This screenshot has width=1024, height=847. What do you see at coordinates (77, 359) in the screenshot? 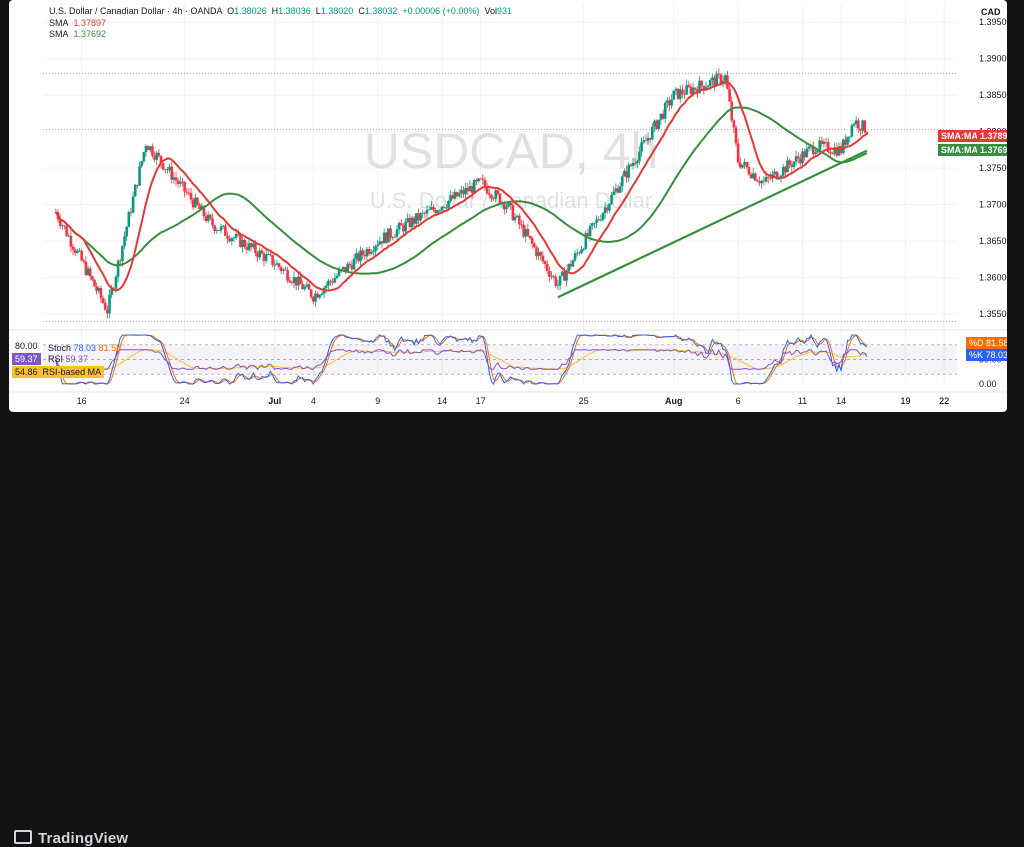
I see `rsi-value: 59.37` at bounding box center [77, 359].